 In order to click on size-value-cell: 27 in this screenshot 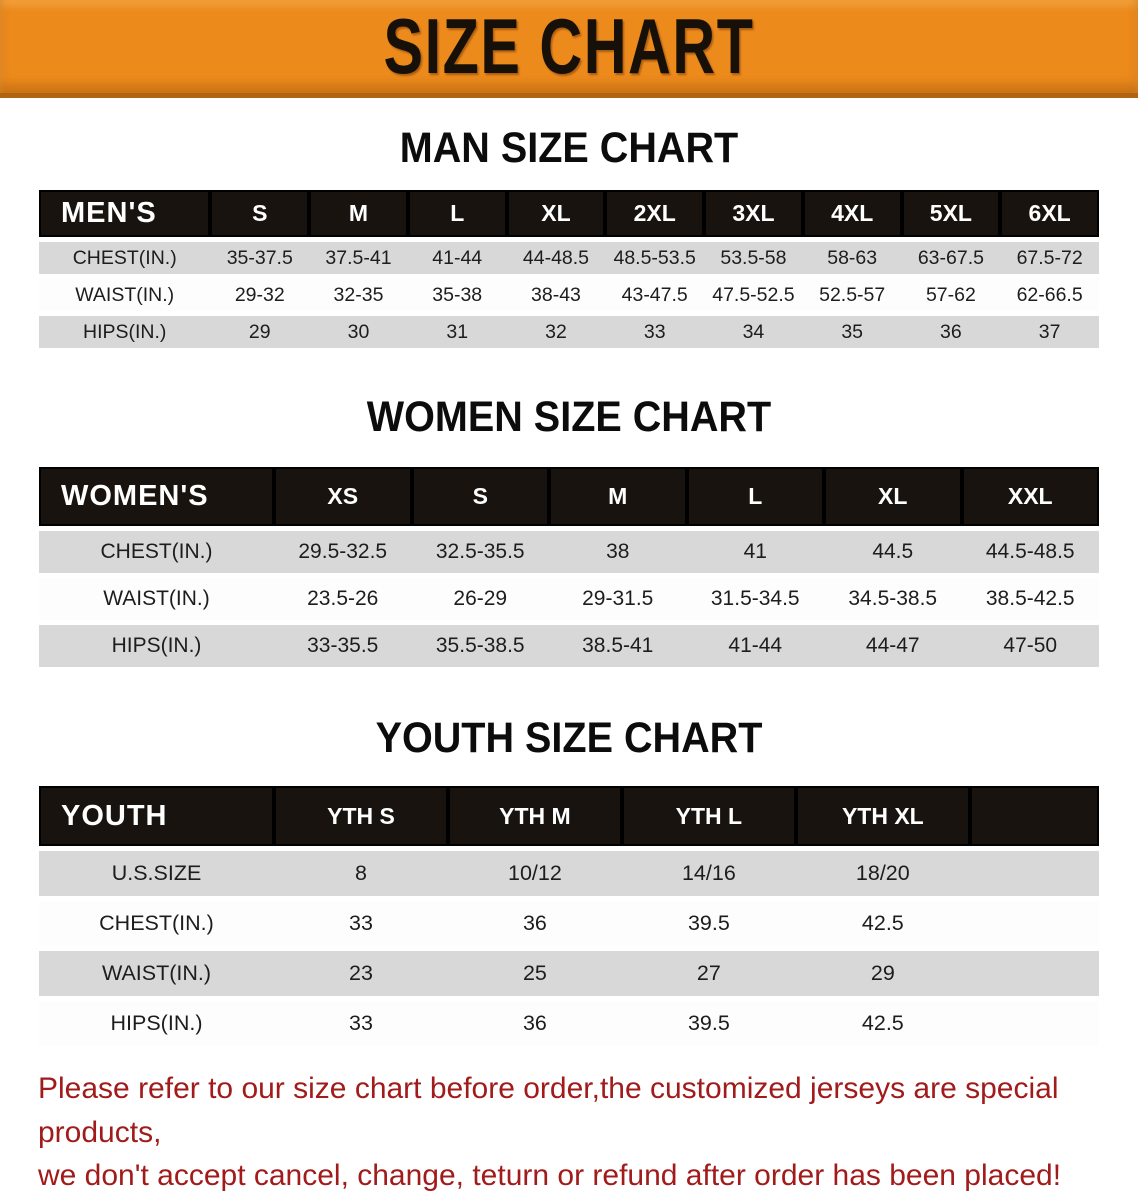, I will do `click(708, 973)`.